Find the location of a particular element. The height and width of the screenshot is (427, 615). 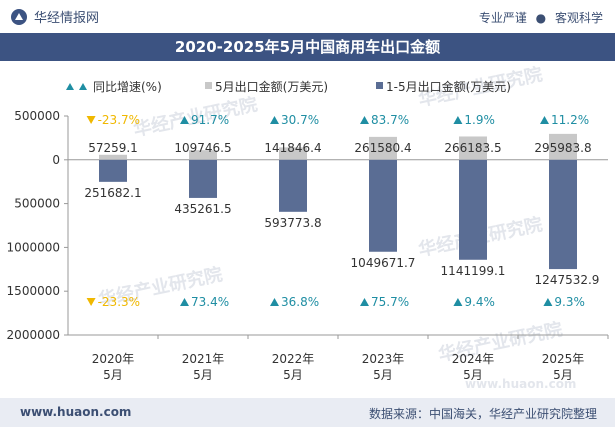

chart-title: 2020-2025年5月中国商用车出口金额 is located at coordinates (307, 47).